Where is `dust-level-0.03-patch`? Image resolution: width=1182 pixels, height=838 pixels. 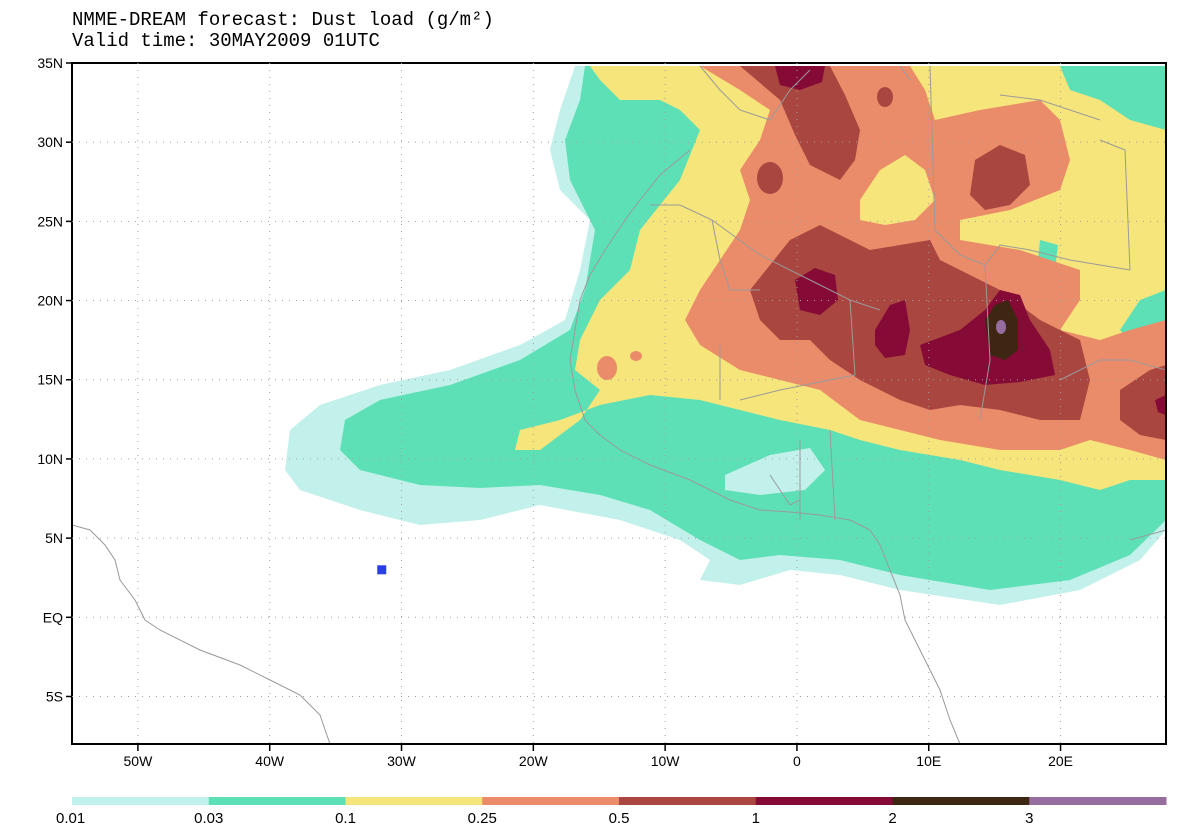
dust-level-0.03-patch is located at coordinates (1113, 98).